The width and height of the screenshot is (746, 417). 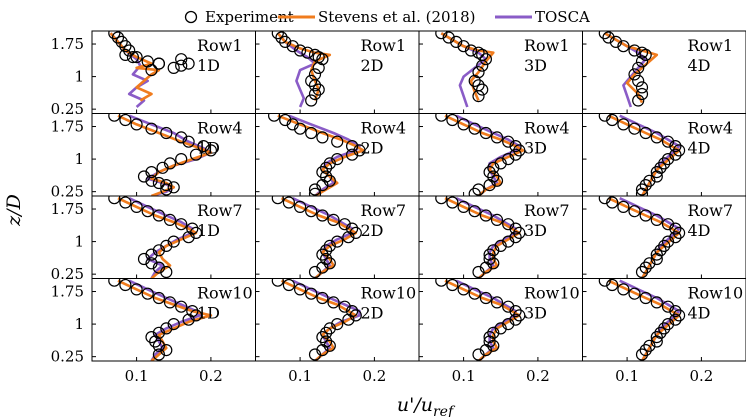 I want to click on legend: Experiment Stevens et al. (2018) TOSCA, so click(x=387, y=17).